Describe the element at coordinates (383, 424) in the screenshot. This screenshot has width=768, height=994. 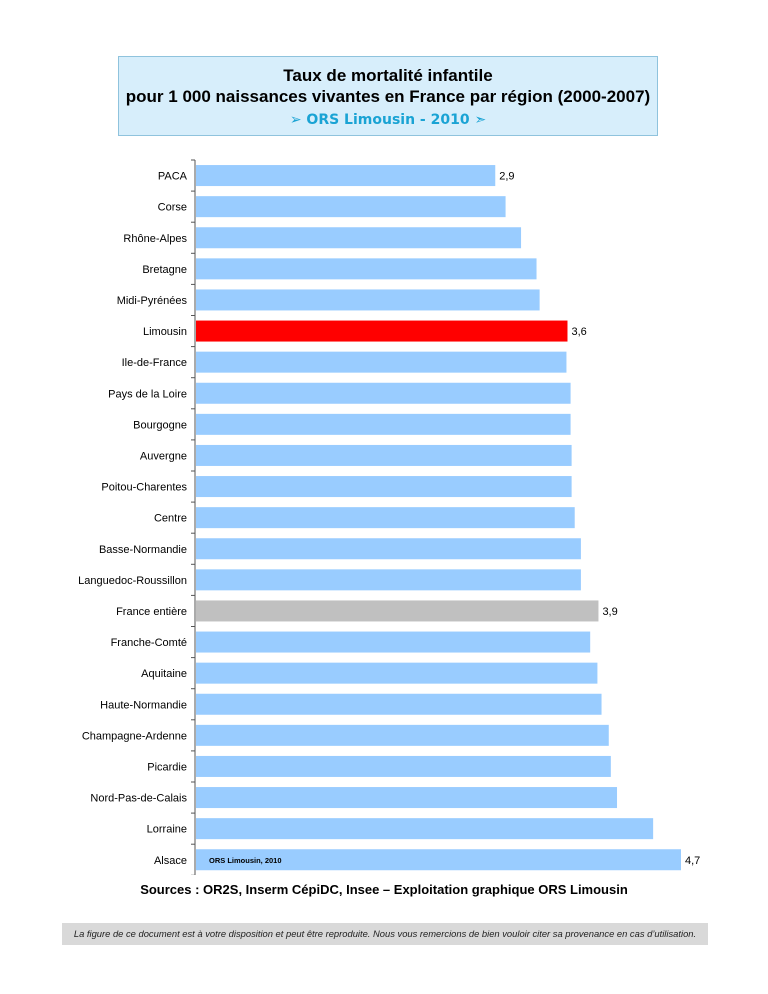
I see `bar-bourgogne` at that location.